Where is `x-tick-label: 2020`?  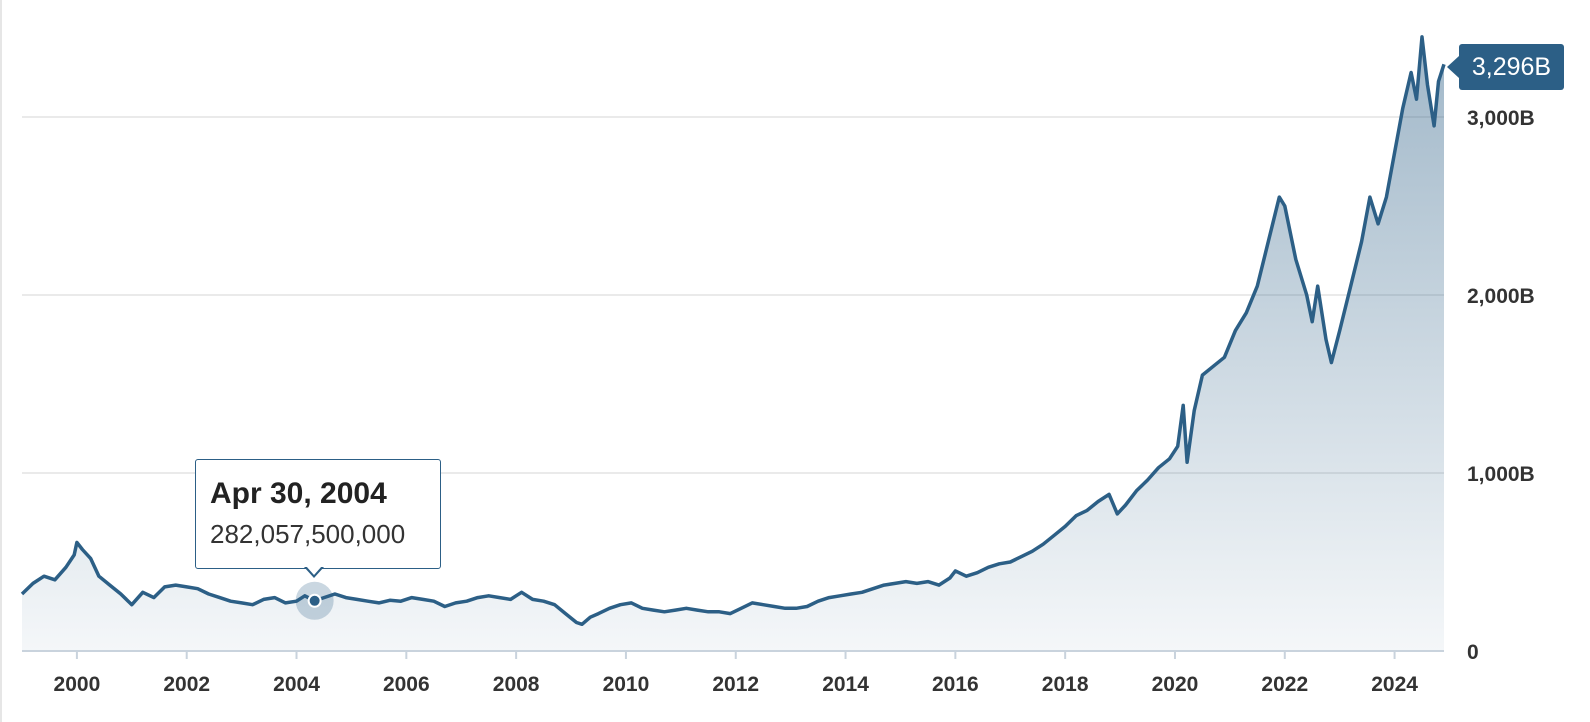 x-tick-label: 2020 is located at coordinates (1175, 684).